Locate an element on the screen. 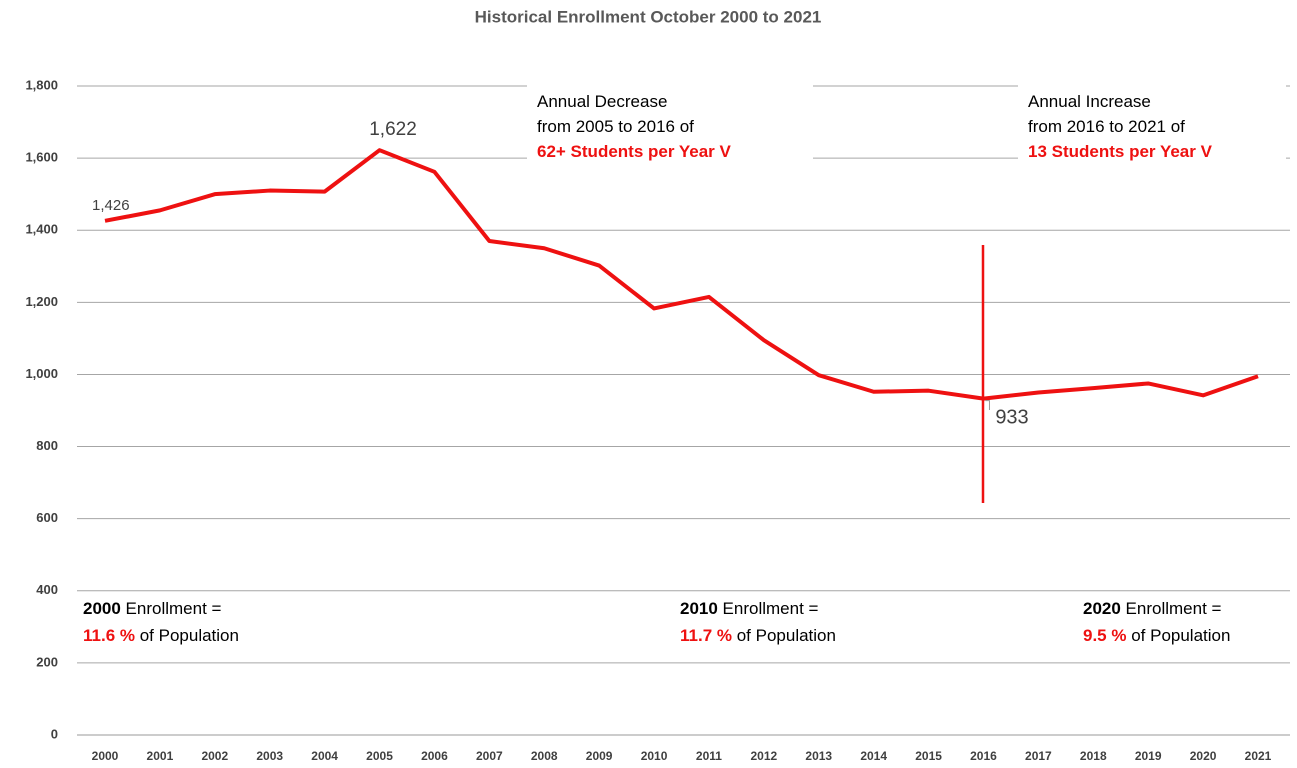 The width and height of the screenshot is (1297, 768). x-tick-label: 2013 is located at coordinates (818, 756).